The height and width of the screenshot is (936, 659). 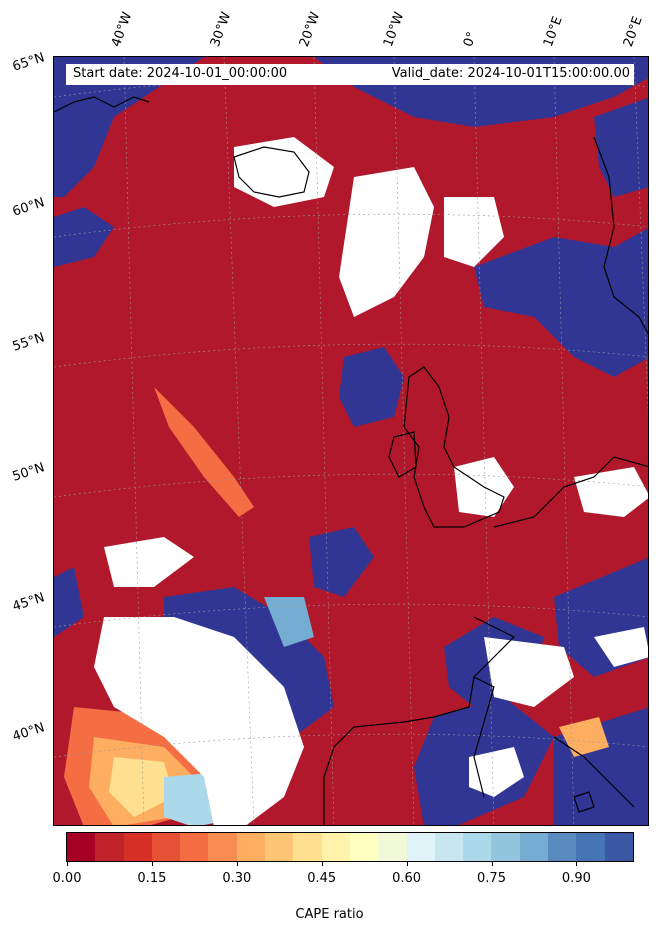 I want to click on lon-tick-label: 20°E, so click(x=633, y=32).